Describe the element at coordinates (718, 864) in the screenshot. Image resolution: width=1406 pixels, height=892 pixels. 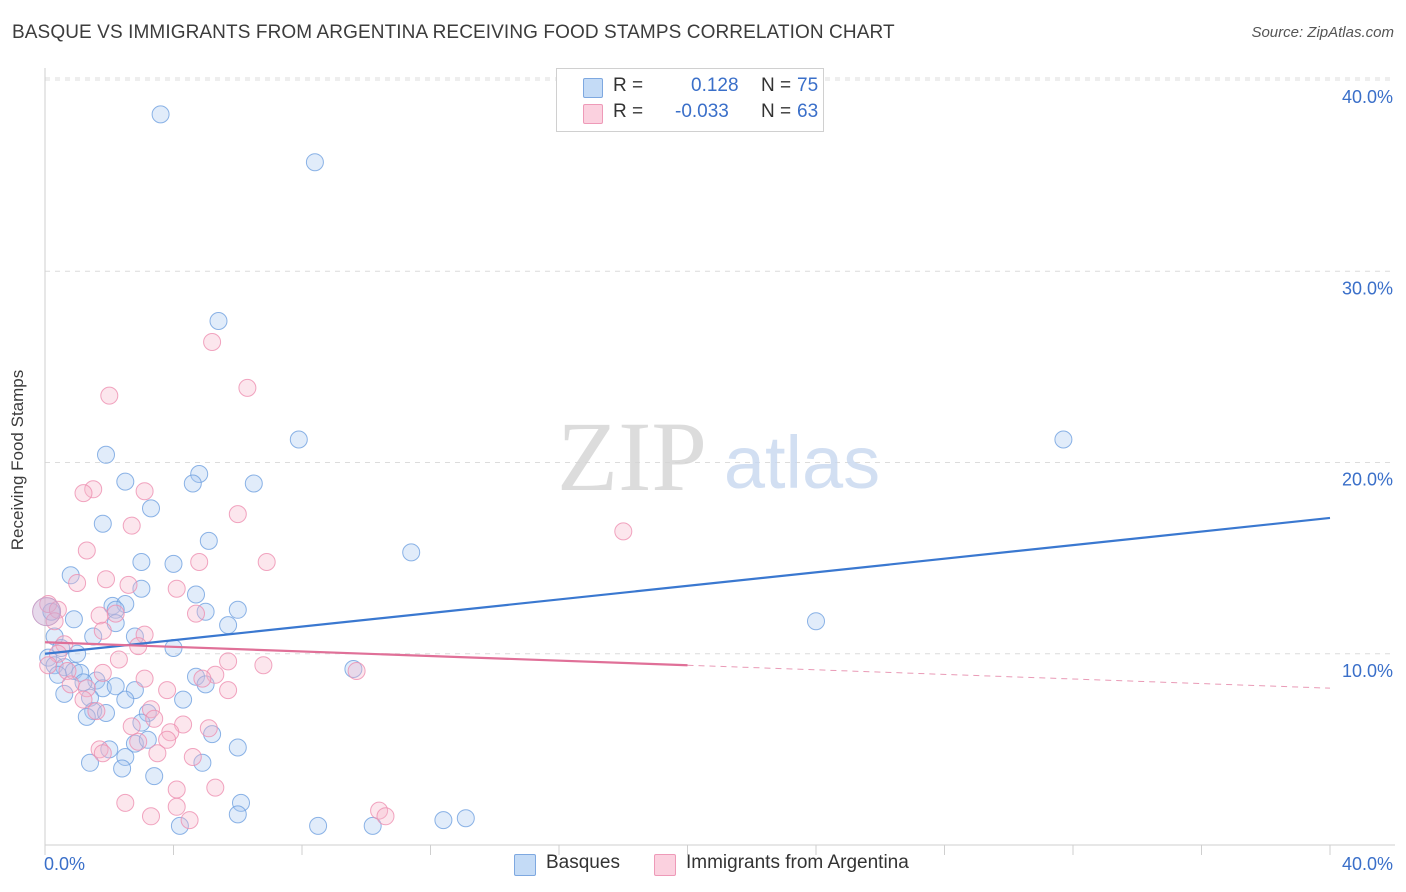
I see `x-tick-labels: 0.0% 40.0%` at that location.